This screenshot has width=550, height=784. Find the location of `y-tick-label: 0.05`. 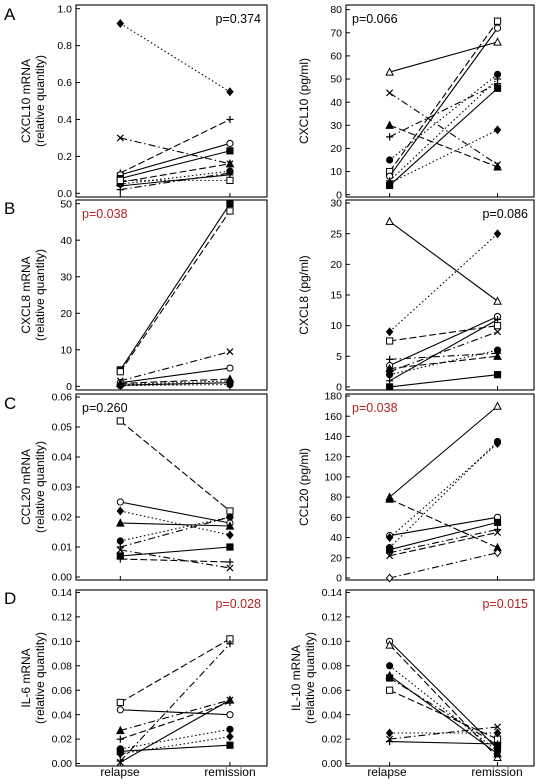

y-tick-label: 0.05 is located at coordinates (62, 428).